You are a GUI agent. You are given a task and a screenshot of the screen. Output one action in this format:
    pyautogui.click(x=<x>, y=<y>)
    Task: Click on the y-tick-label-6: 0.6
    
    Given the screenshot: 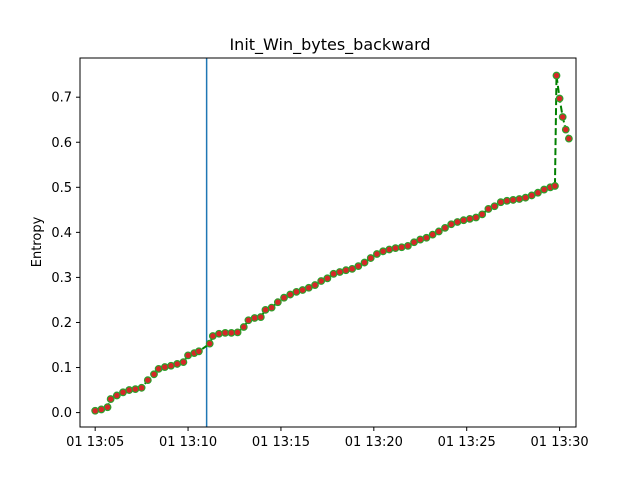 What is the action you would take?
    pyautogui.click(x=61, y=143)
    